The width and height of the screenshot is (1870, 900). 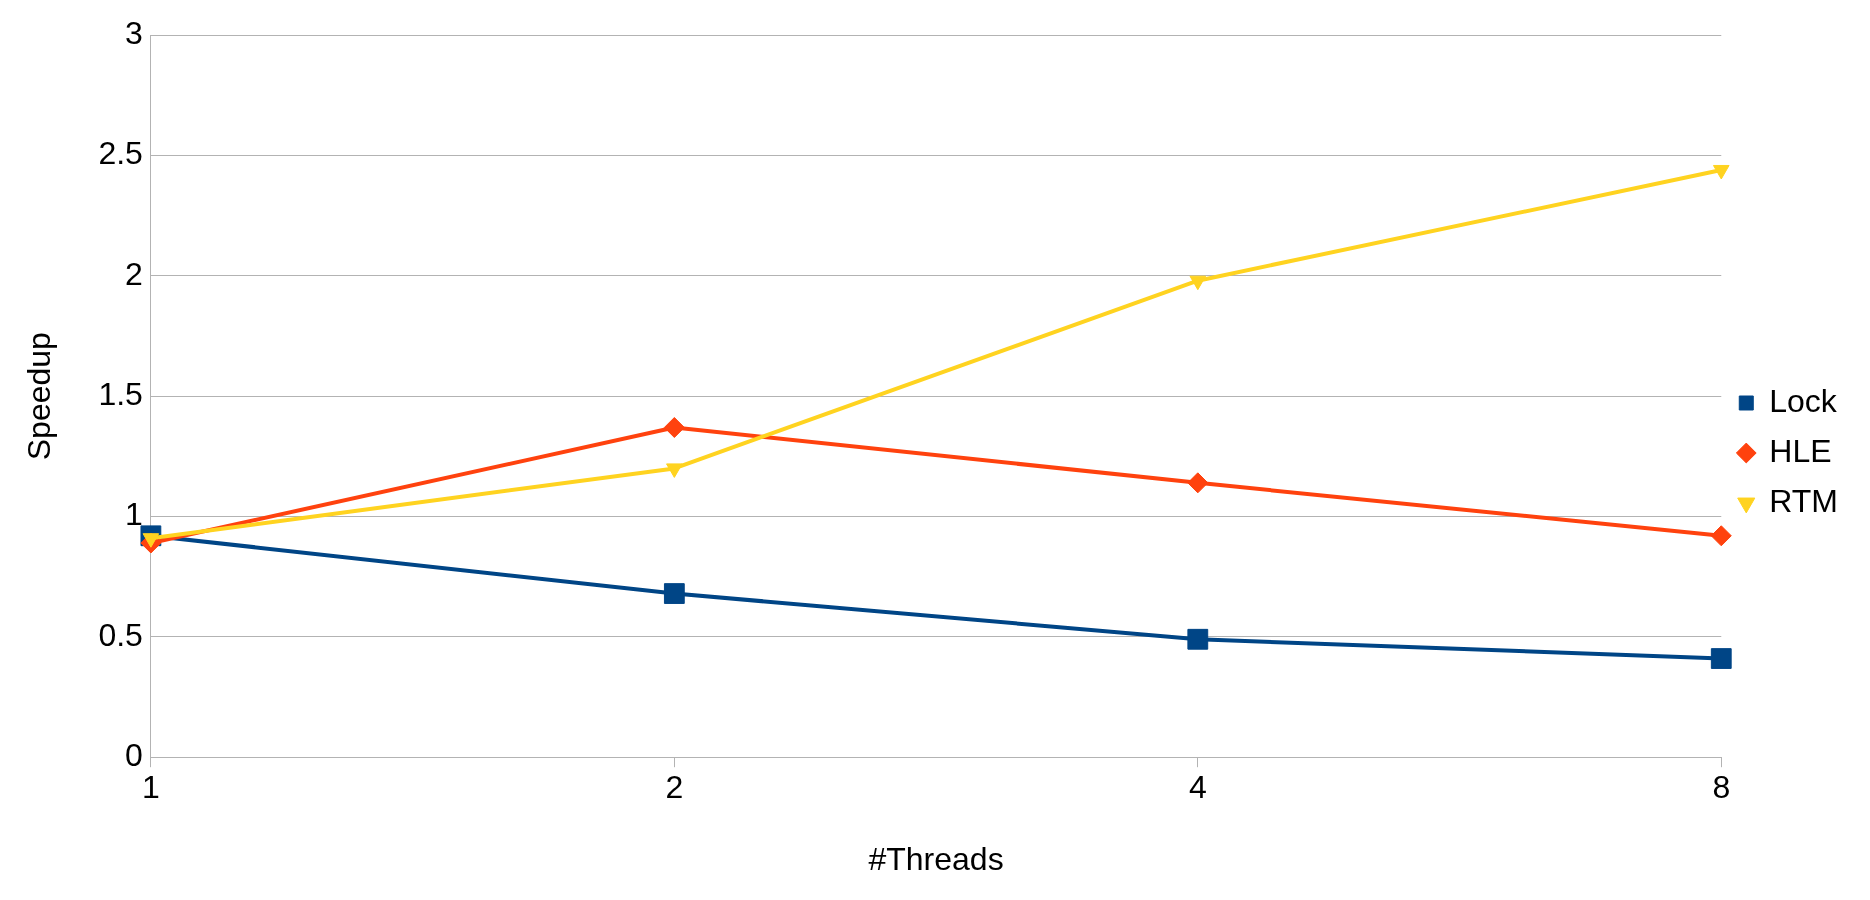 I want to click on legend-label: Lock, so click(x=1803, y=400).